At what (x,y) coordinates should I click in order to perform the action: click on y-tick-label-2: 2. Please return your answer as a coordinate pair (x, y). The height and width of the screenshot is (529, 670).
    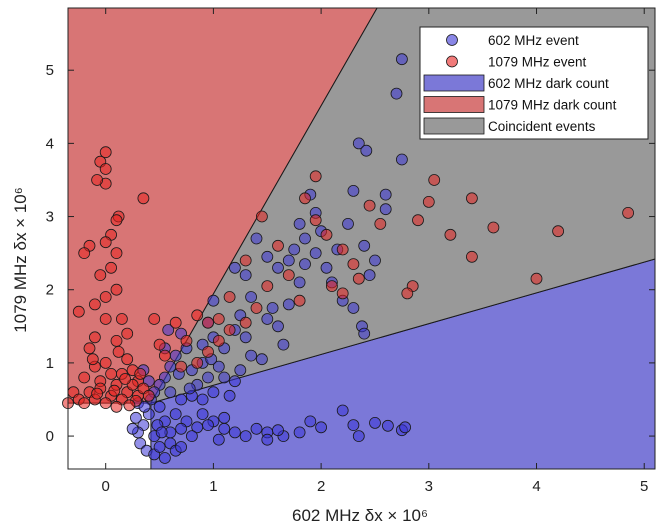
    Looking at the image, I should click on (50, 290).